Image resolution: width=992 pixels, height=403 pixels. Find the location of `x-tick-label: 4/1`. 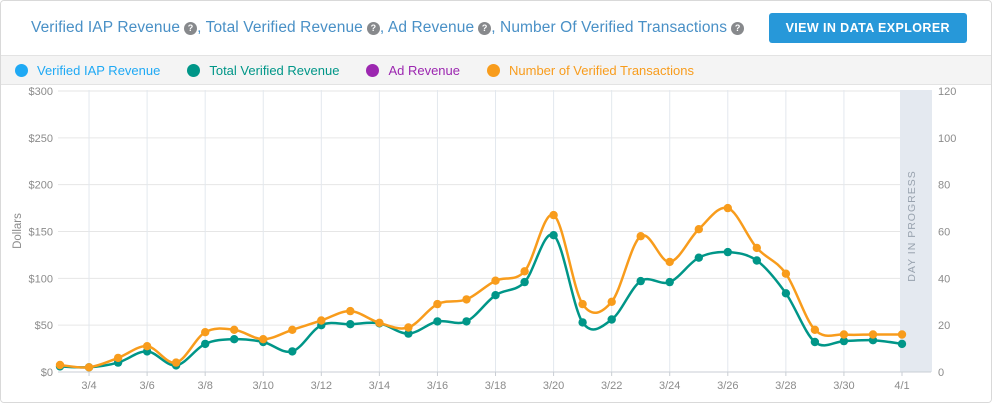

x-tick-label: 4/1 is located at coordinates (901, 386).